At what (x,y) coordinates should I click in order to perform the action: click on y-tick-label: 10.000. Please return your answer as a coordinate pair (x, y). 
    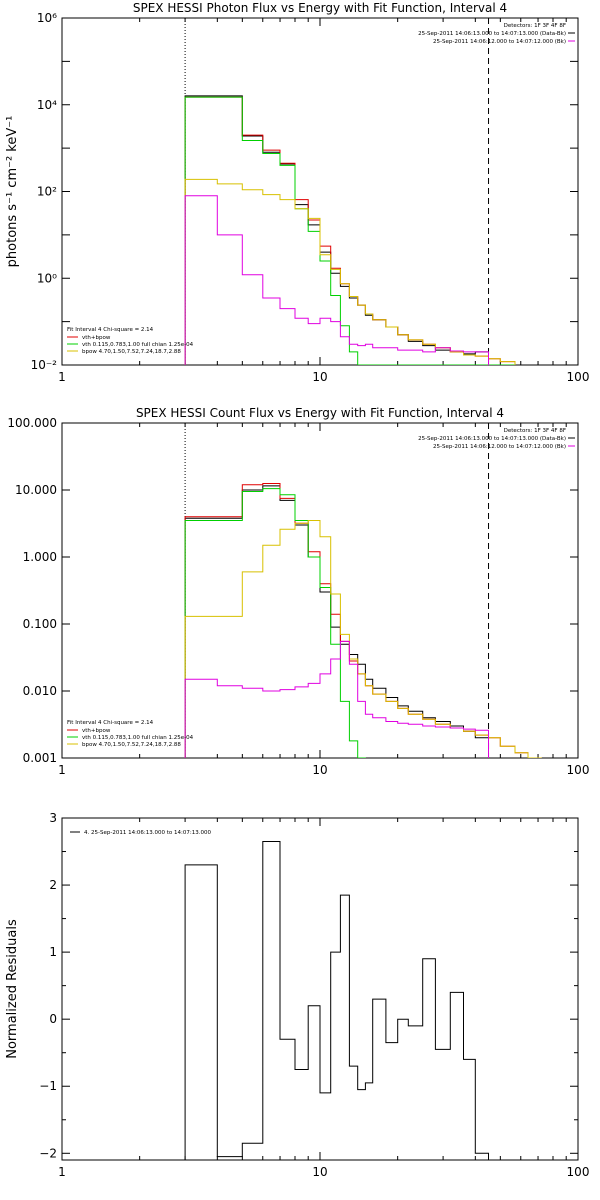
    Looking at the image, I should click on (36, 490).